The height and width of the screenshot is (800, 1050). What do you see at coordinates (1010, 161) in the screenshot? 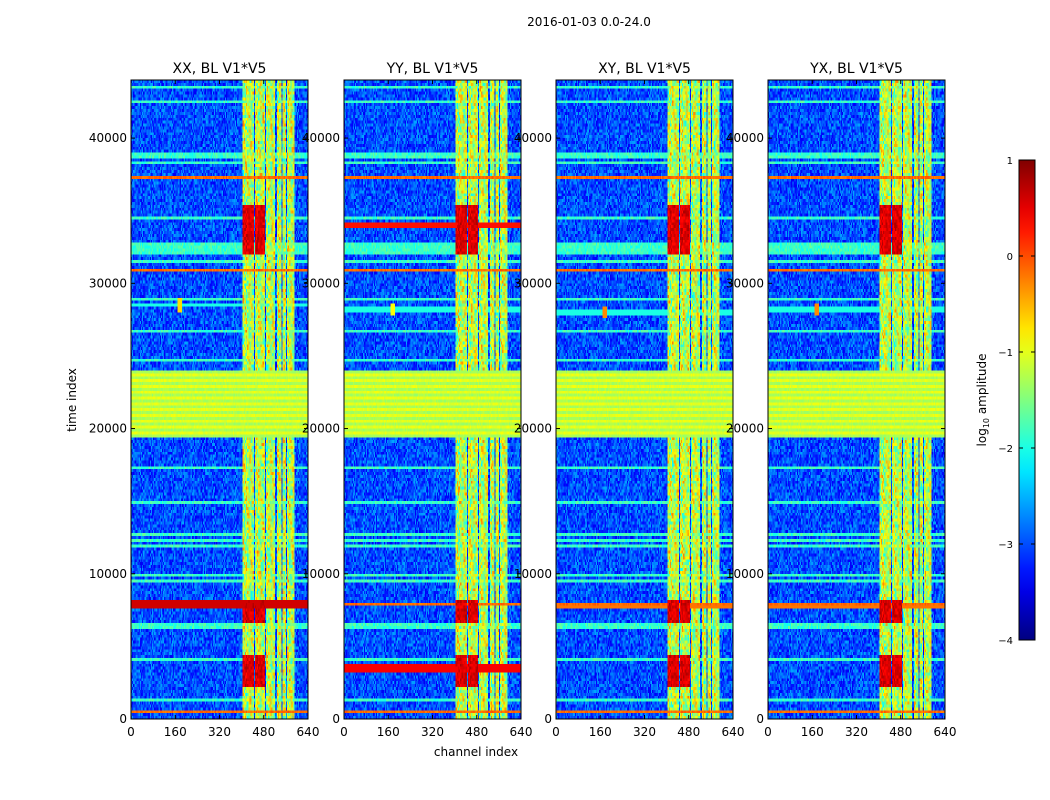
I see `colorbar-tick-label: 1` at bounding box center [1010, 161].